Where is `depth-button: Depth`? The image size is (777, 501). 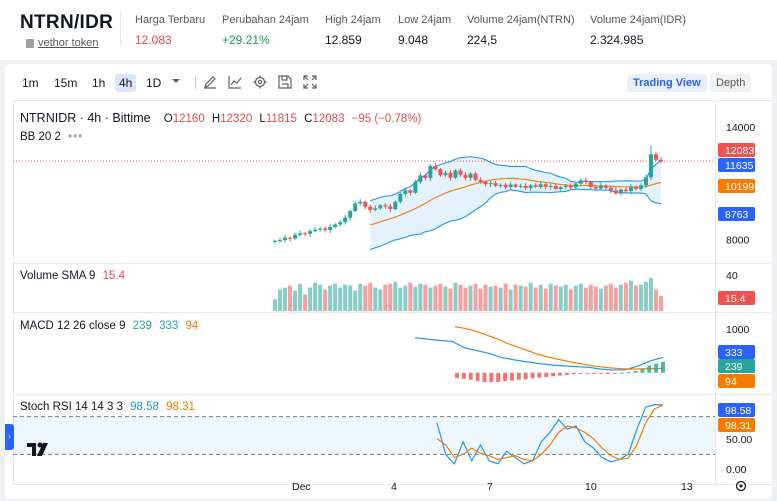 depth-button: Depth is located at coordinates (731, 83).